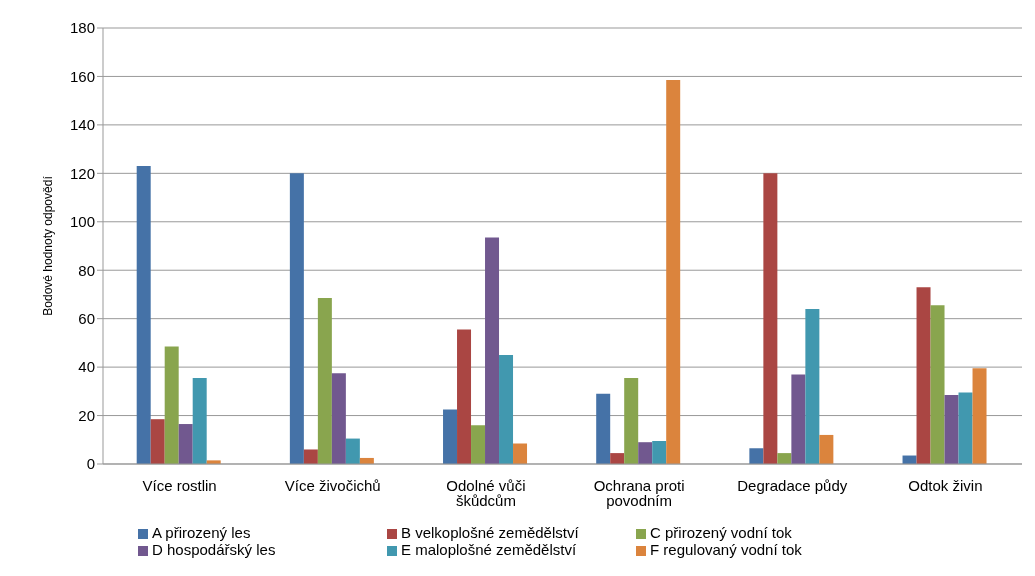 The width and height of the screenshot is (1035, 576). I want to click on y-tick-label: 60, so click(86, 318).